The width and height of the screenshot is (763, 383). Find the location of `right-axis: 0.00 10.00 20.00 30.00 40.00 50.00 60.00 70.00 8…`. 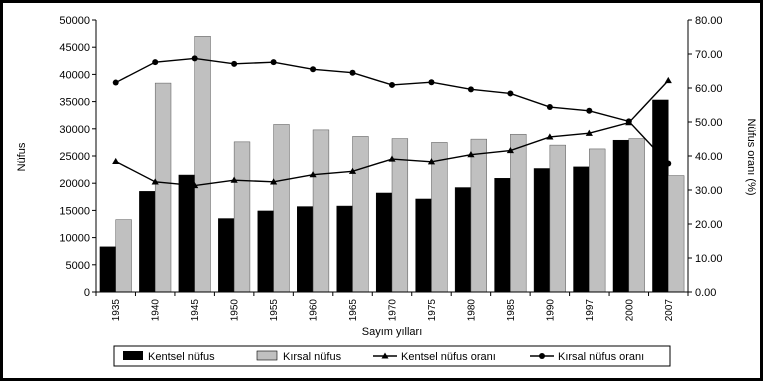

right-axis: 0.00 10.00 20.00 30.00 40.00 50.00 60.00 70.00 8… is located at coordinates (705, 157).